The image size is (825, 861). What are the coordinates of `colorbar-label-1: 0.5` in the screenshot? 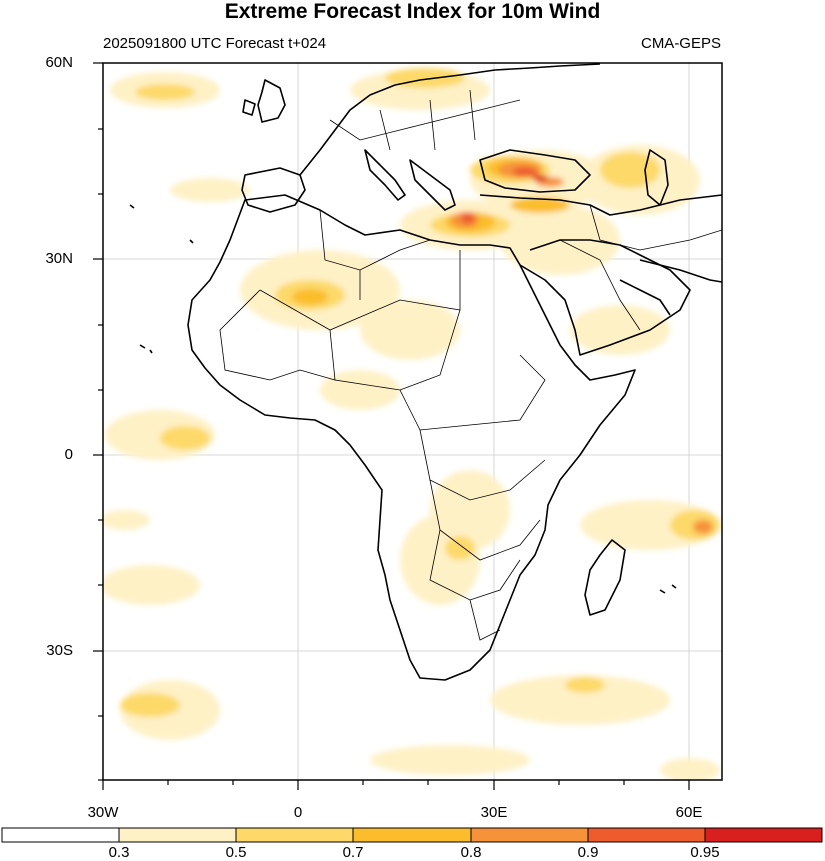 It's located at (236, 852).